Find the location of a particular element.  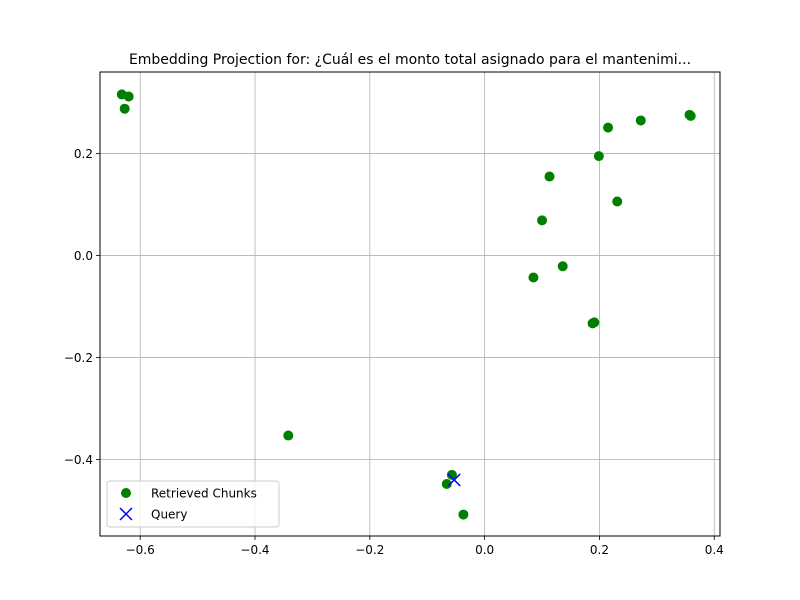

y-tick-label: −0.4 is located at coordinates (78, 460).